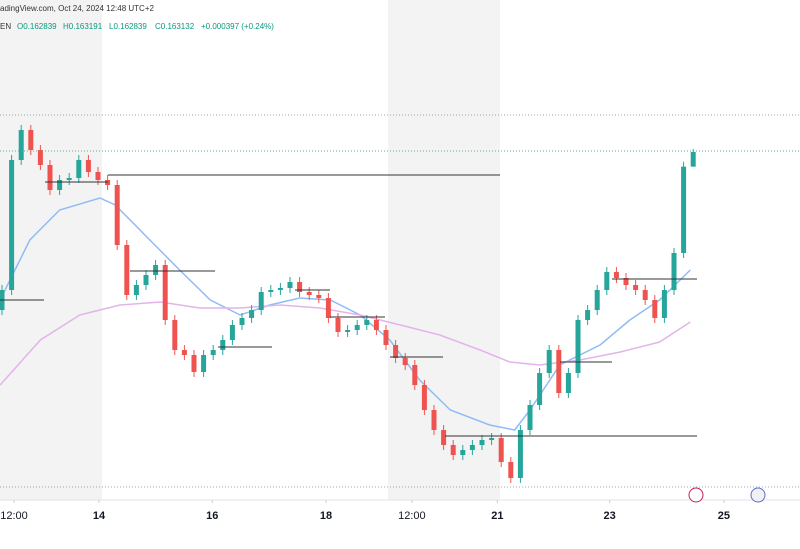 This screenshot has width=800, height=549. Describe the element at coordinates (237, 26) in the screenshot. I see `header-change: +0.000397 (+0.24%)` at that location.